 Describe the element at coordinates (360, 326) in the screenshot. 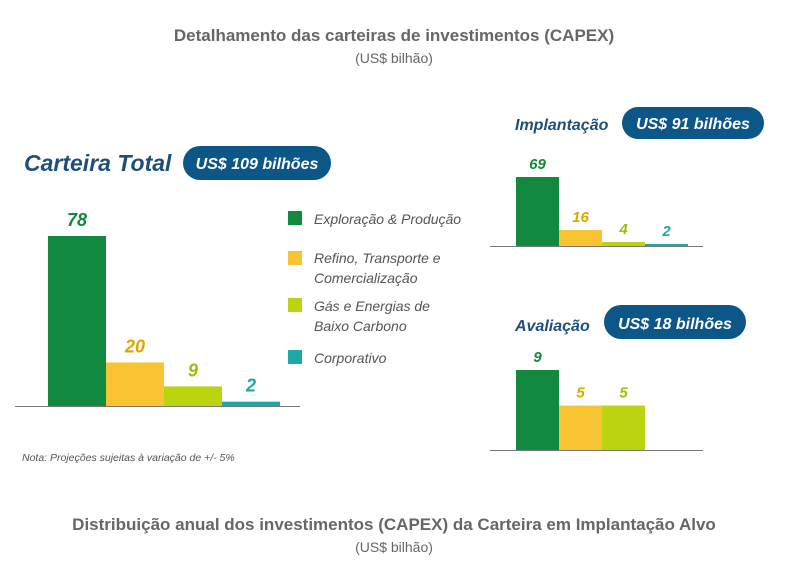

I see `legend-label-gas-2: Baixo Carbono` at that location.